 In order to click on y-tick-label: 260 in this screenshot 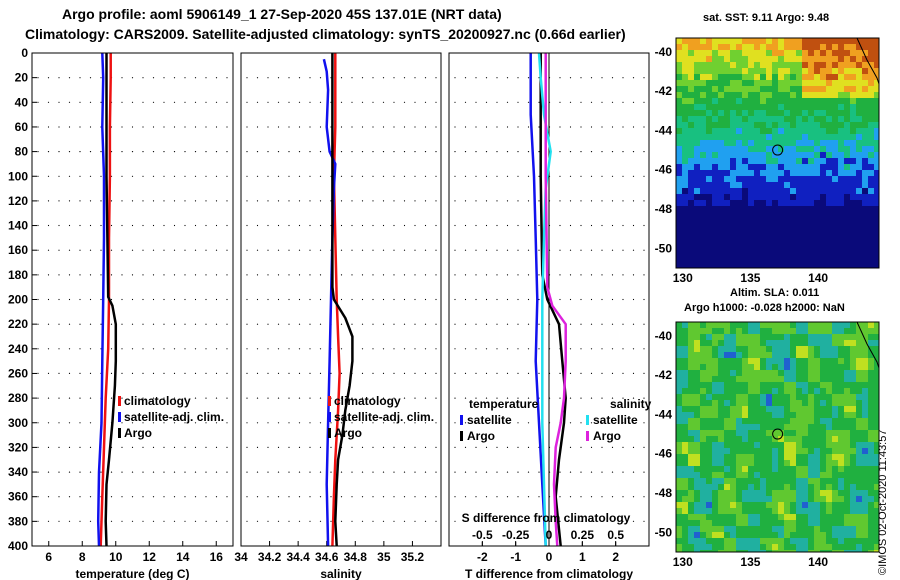, I will do `click(18, 373)`.